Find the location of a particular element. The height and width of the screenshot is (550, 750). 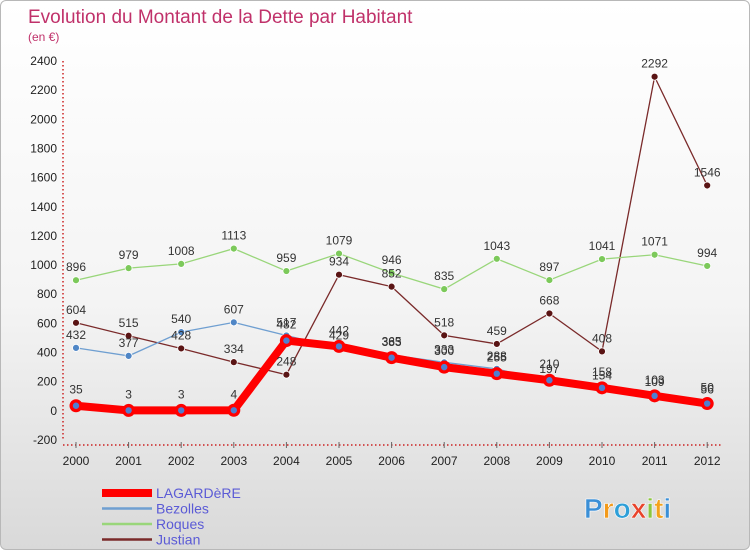

data-label: 377 is located at coordinates (129, 343).